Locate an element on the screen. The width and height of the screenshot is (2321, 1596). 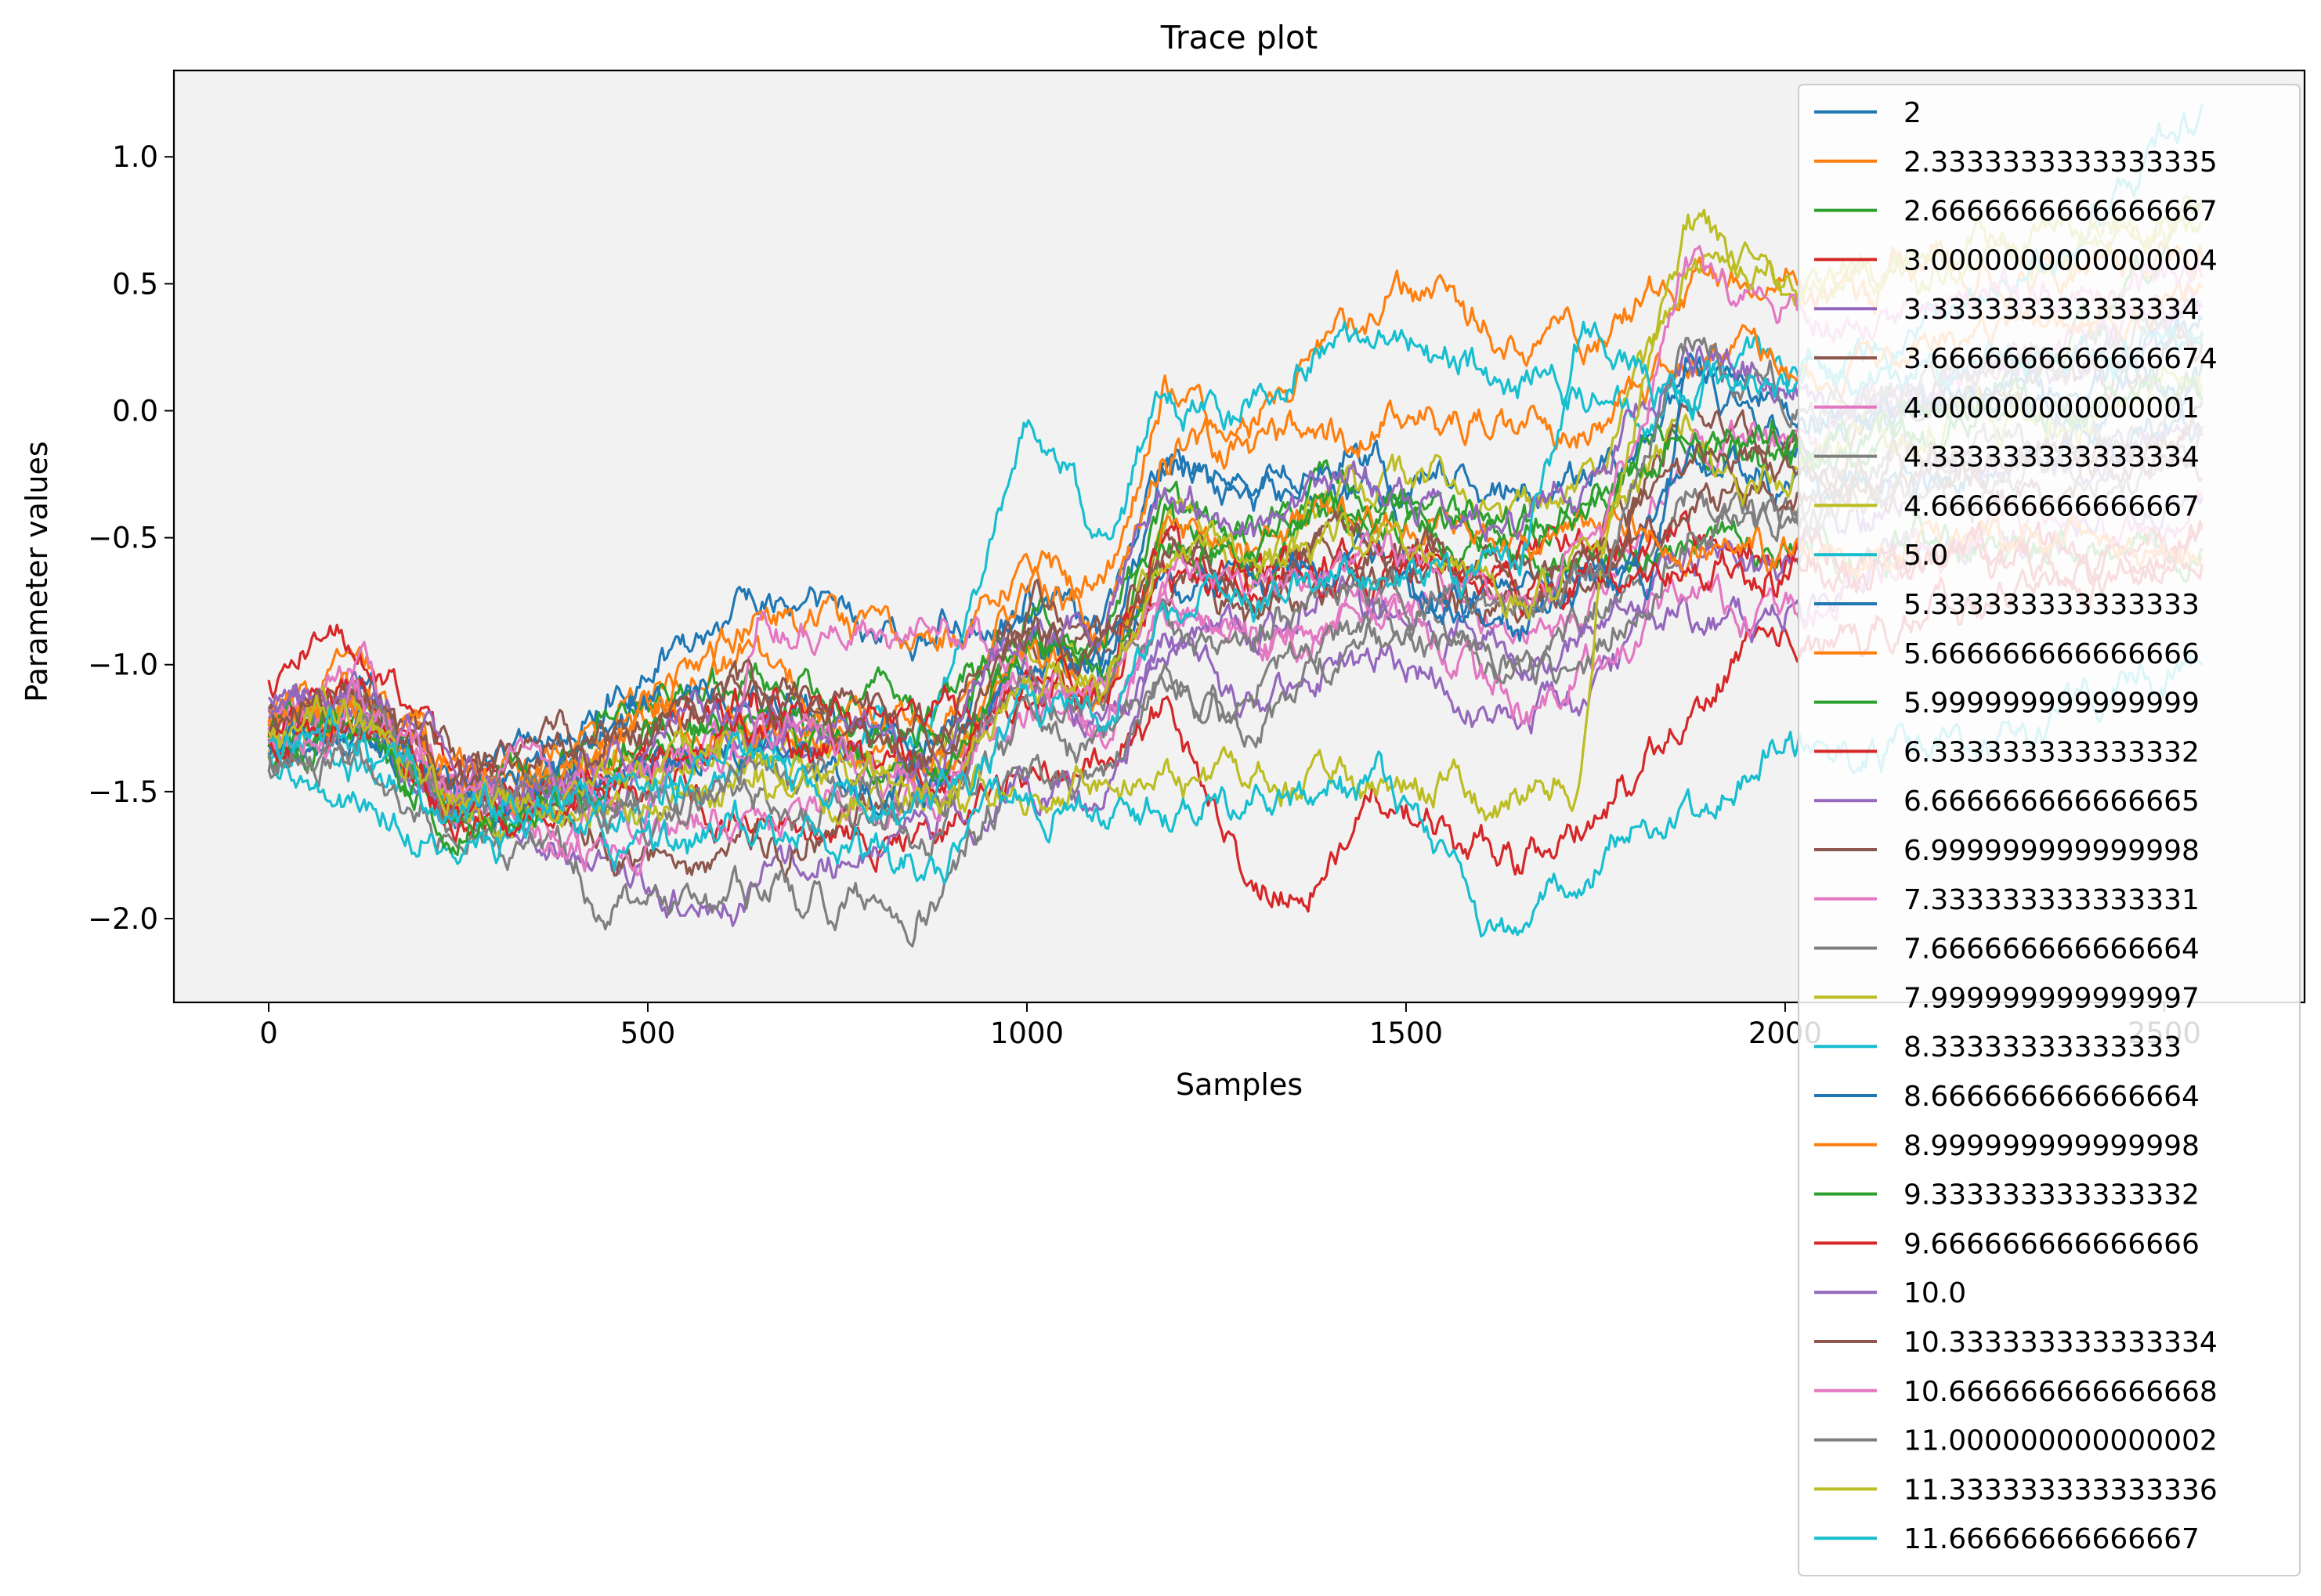
legend-label: 6.666666666666665 is located at coordinates (2051, 802).